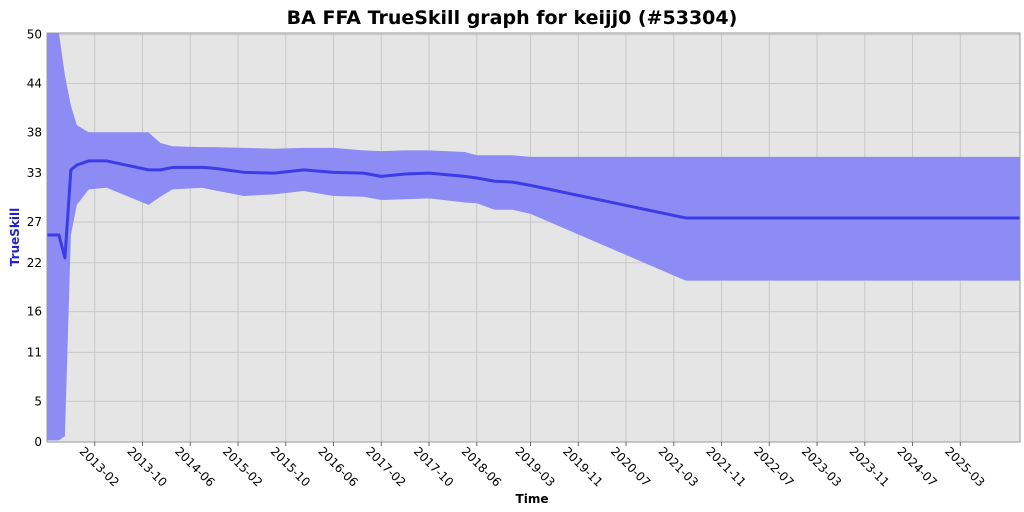 This screenshot has height=512, width=1024. What do you see at coordinates (194, 466) in the screenshot?
I see `x-tick-label: 2014-06` at bounding box center [194, 466].